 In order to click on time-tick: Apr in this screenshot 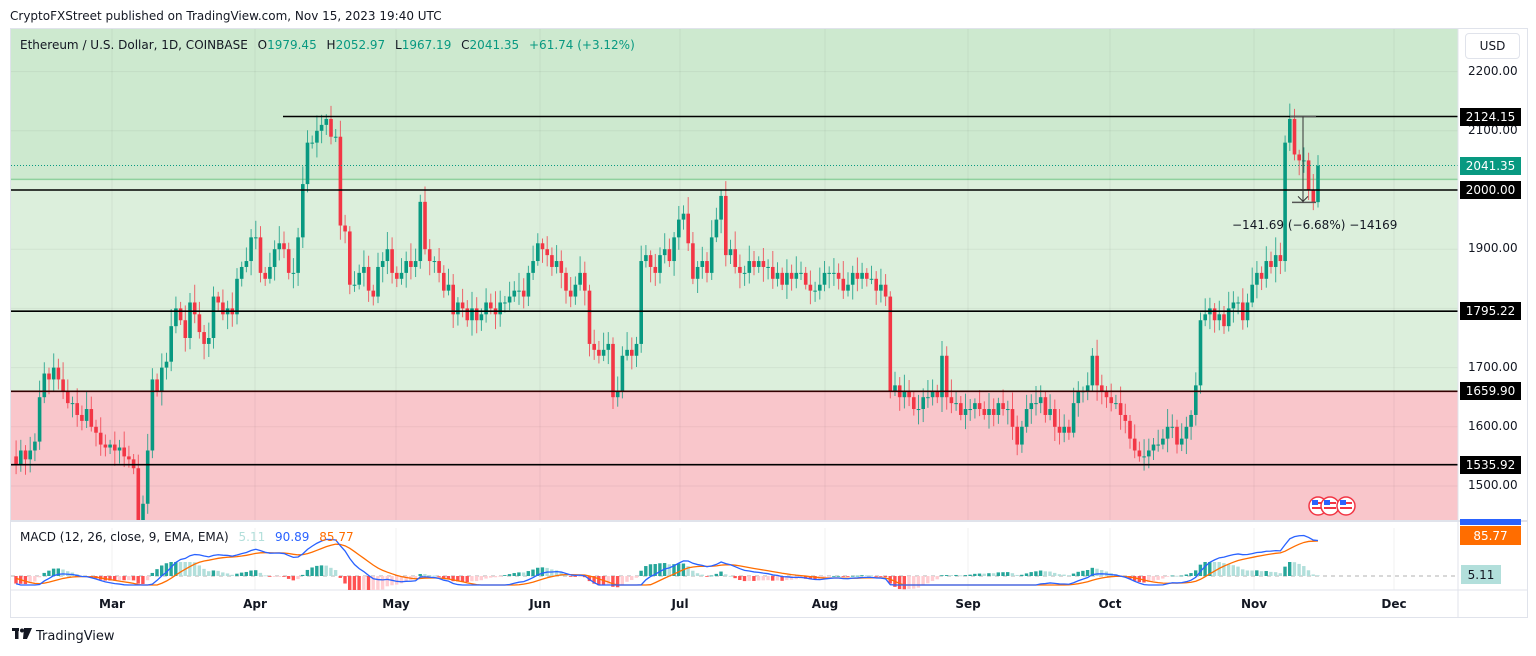, I will do `click(255, 604)`.